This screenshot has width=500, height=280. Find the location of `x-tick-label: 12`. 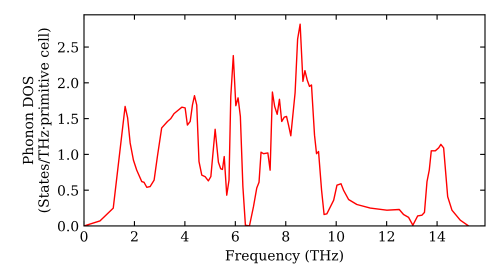

x-tick-label: 12 is located at coordinates (387, 236).